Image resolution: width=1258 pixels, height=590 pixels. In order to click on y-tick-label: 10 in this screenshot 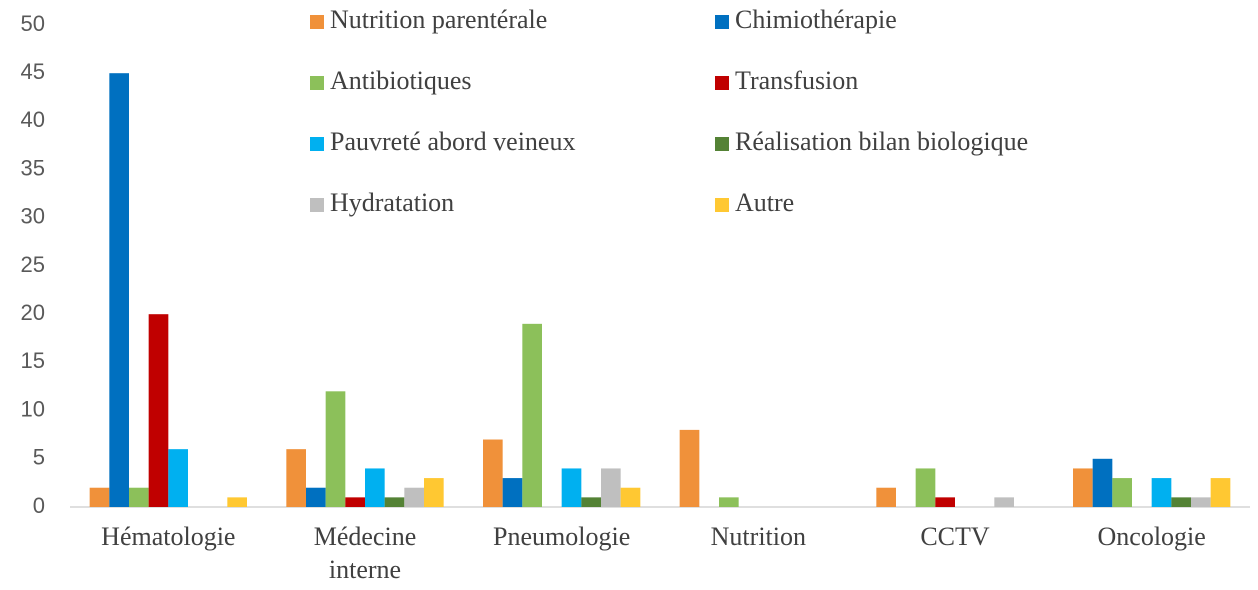, I will do `click(33, 408)`.